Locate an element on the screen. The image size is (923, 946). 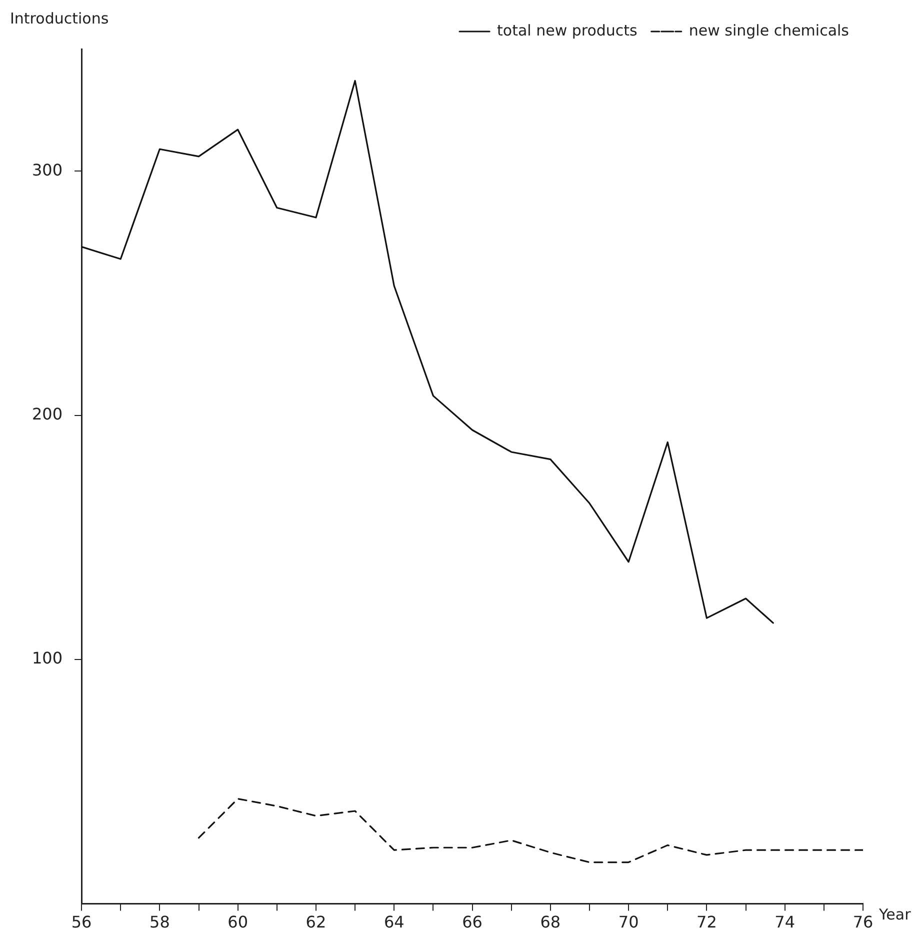
y-tick-label: 200 is located at coordinates (47, 414).